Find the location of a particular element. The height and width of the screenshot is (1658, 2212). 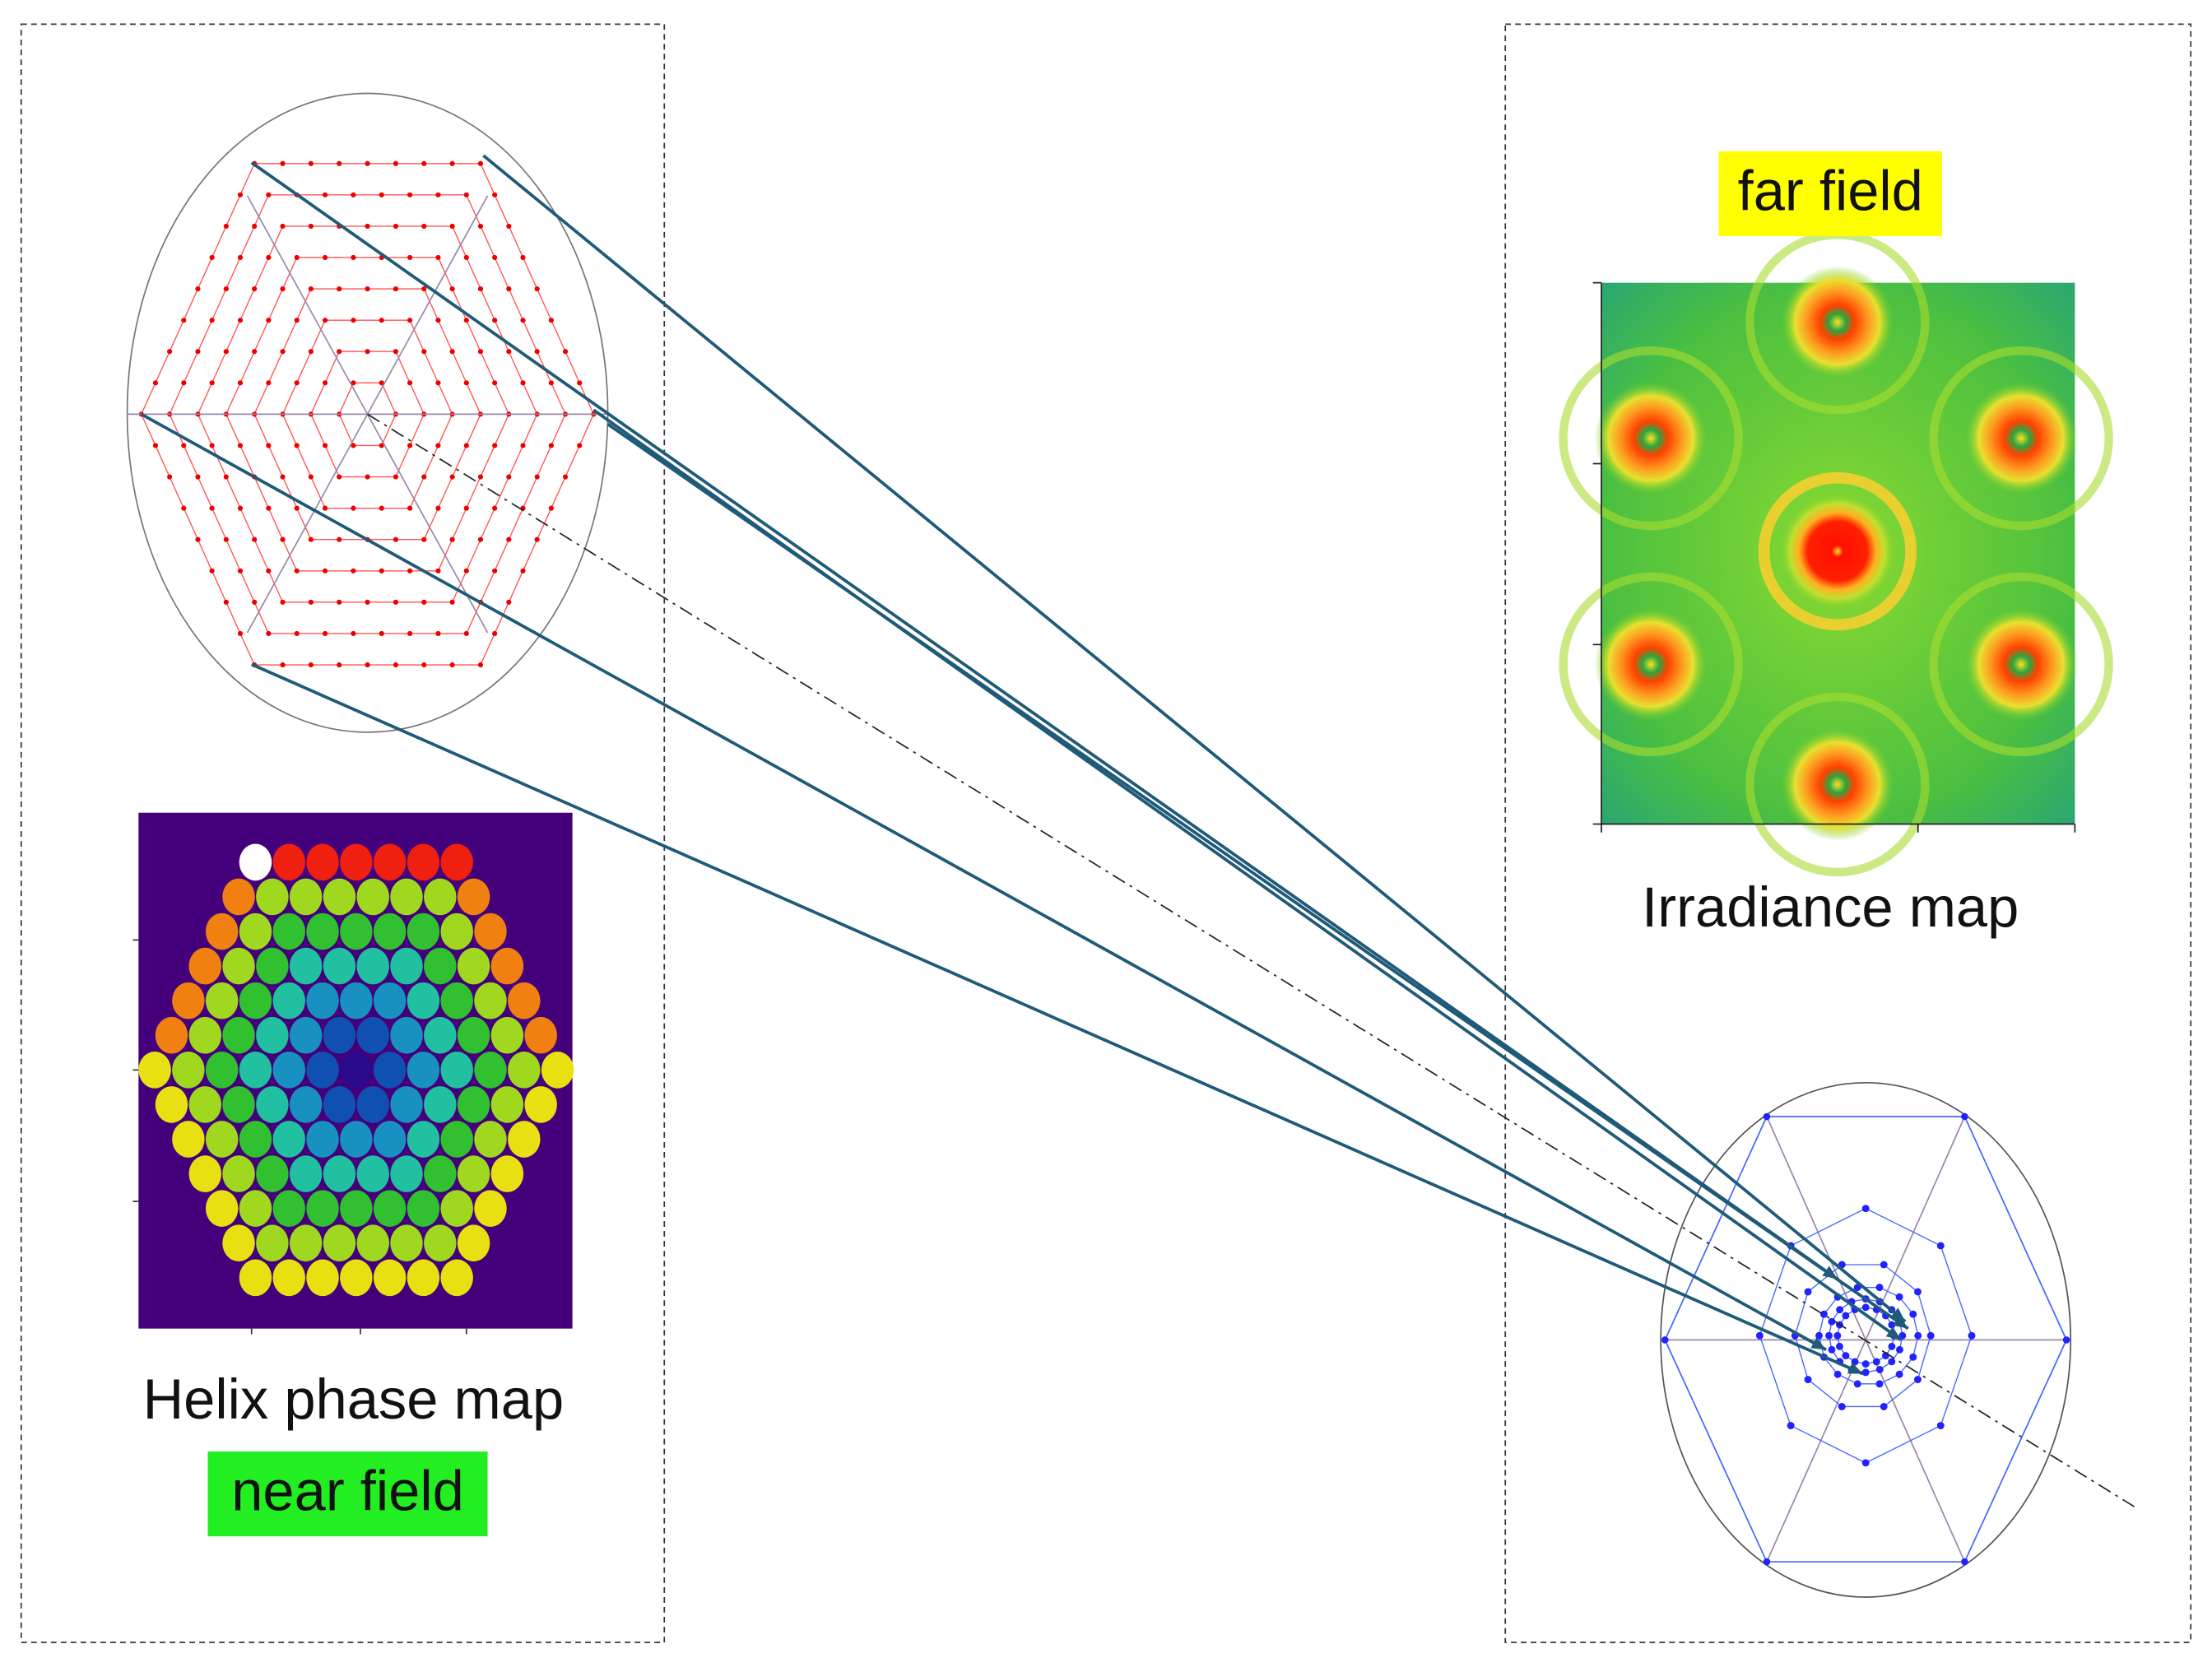

irradiance-map is located at coordinates (1836, 553).